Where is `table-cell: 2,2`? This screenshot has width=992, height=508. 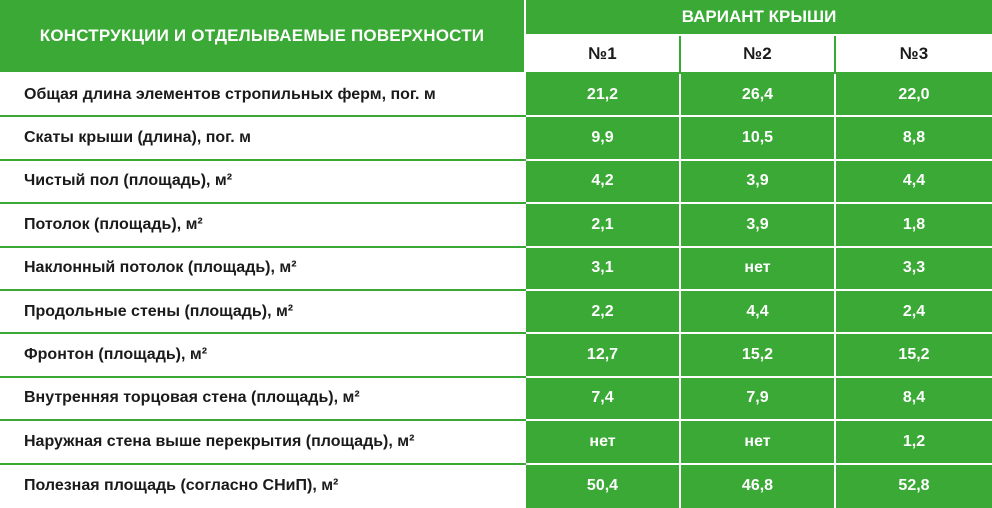 table-cell: 2,2 is located at coordinates (603, 312).